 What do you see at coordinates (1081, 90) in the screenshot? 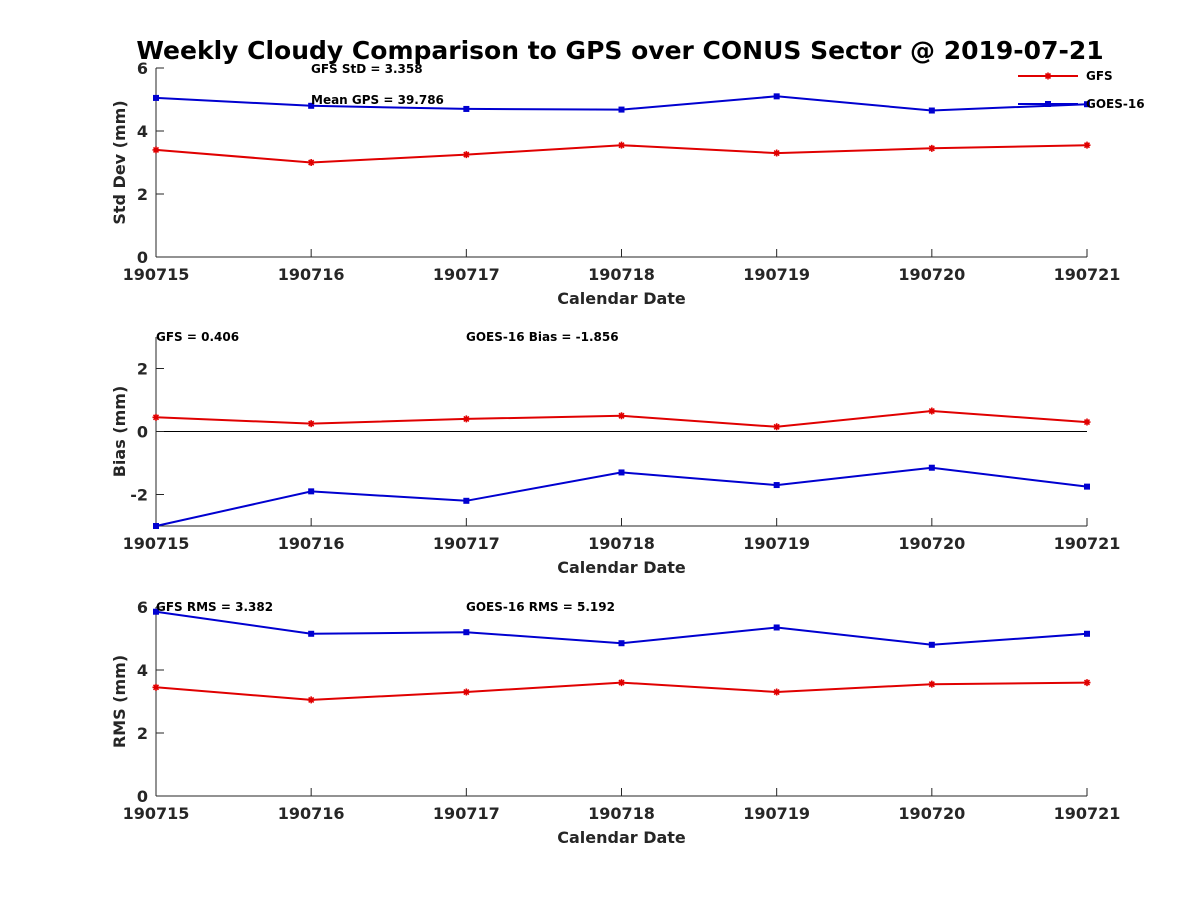
I see `legend: GFS GOES-16` at bounding box center [1081, 90].